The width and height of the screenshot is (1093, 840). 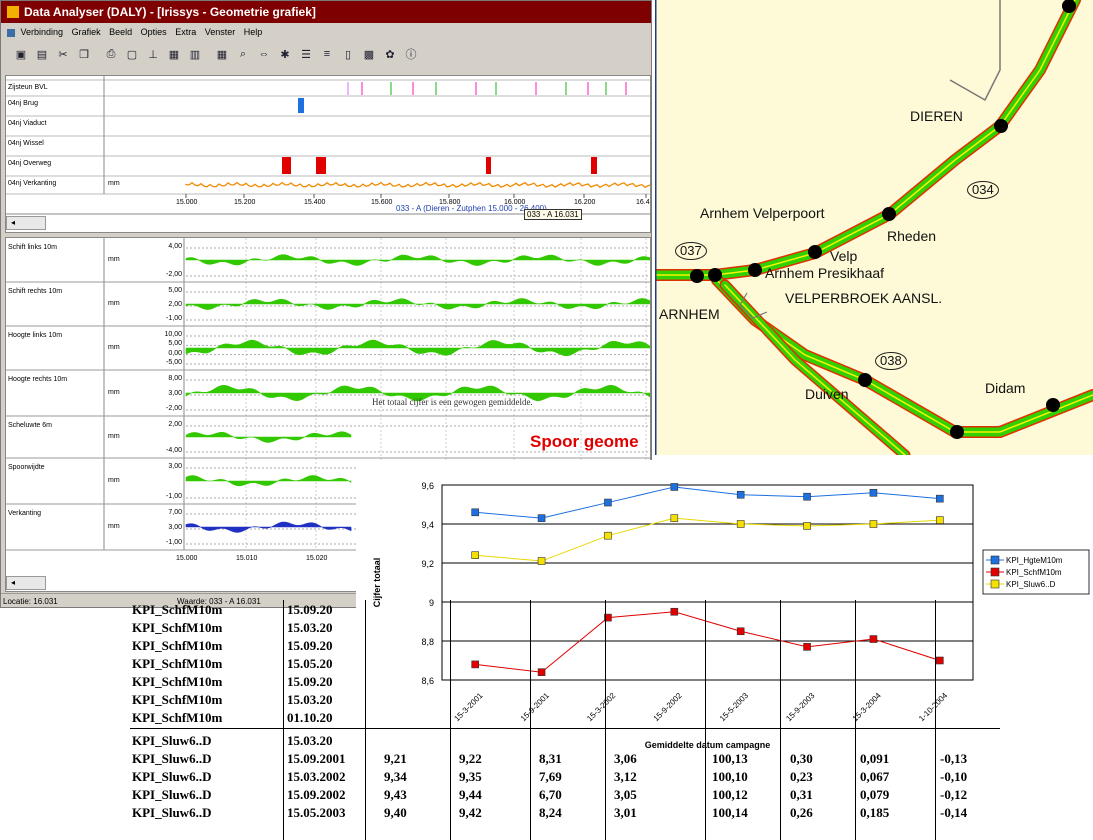 I want to click on report-icon: ▦, so click(x=174, y=54).